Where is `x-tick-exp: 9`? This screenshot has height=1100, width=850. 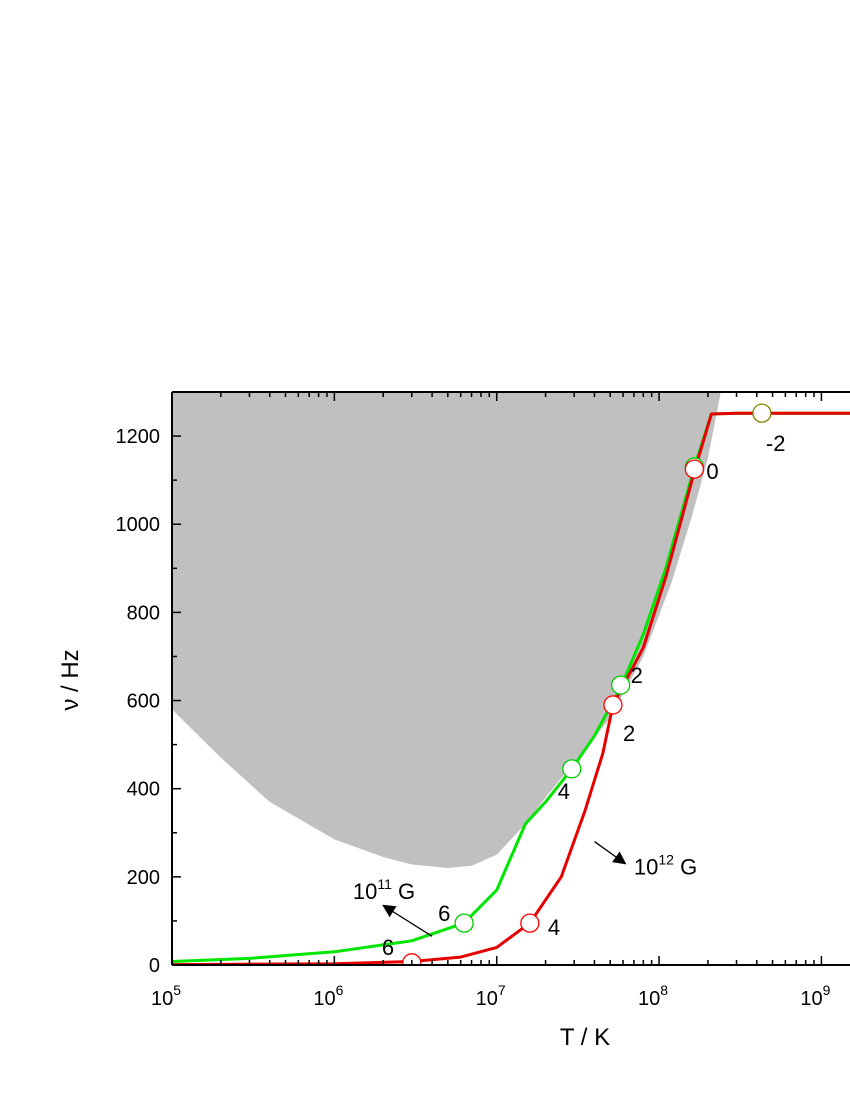
x-tick-exp: 9 is located at coordinates (827, 990).